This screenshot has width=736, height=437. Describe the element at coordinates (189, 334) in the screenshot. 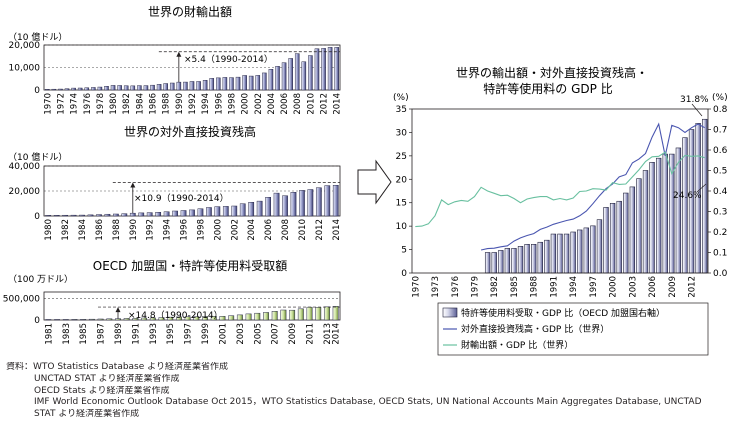

I see `x-tick-label: 1997` at that location.